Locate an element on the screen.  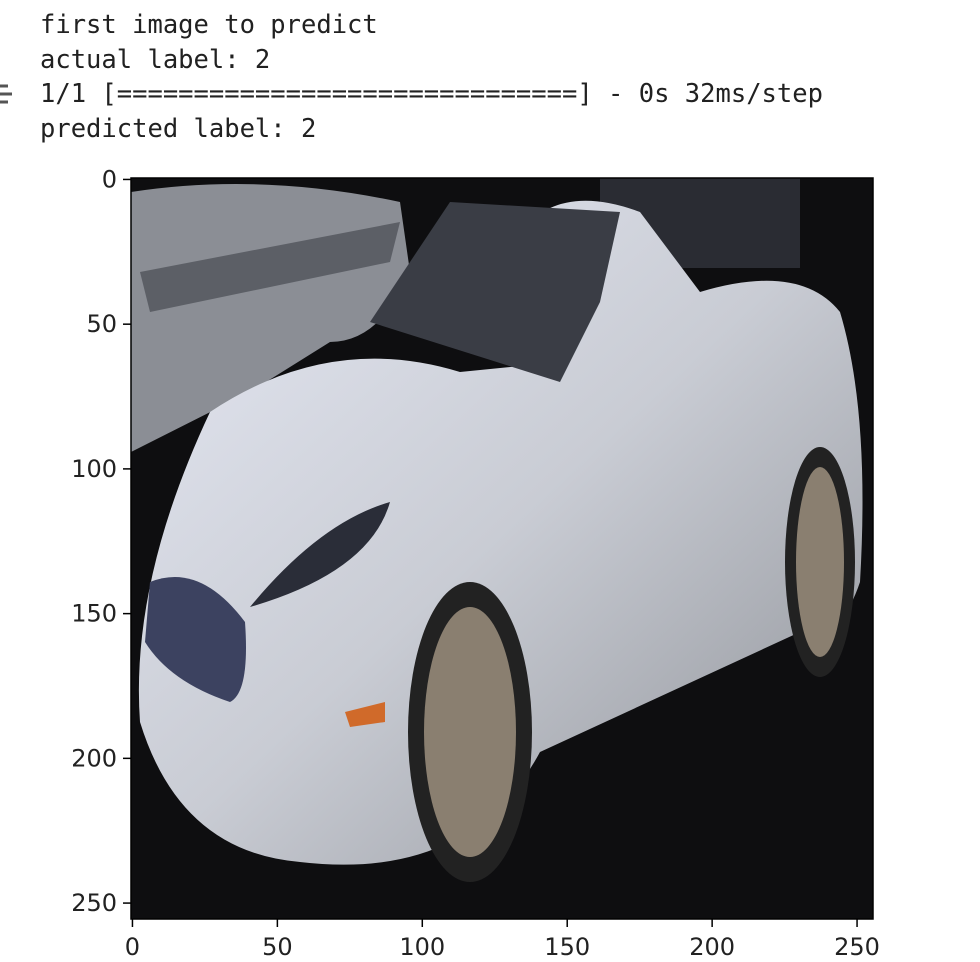
x-tick-label: 150 is located at coordinates (567, 947).